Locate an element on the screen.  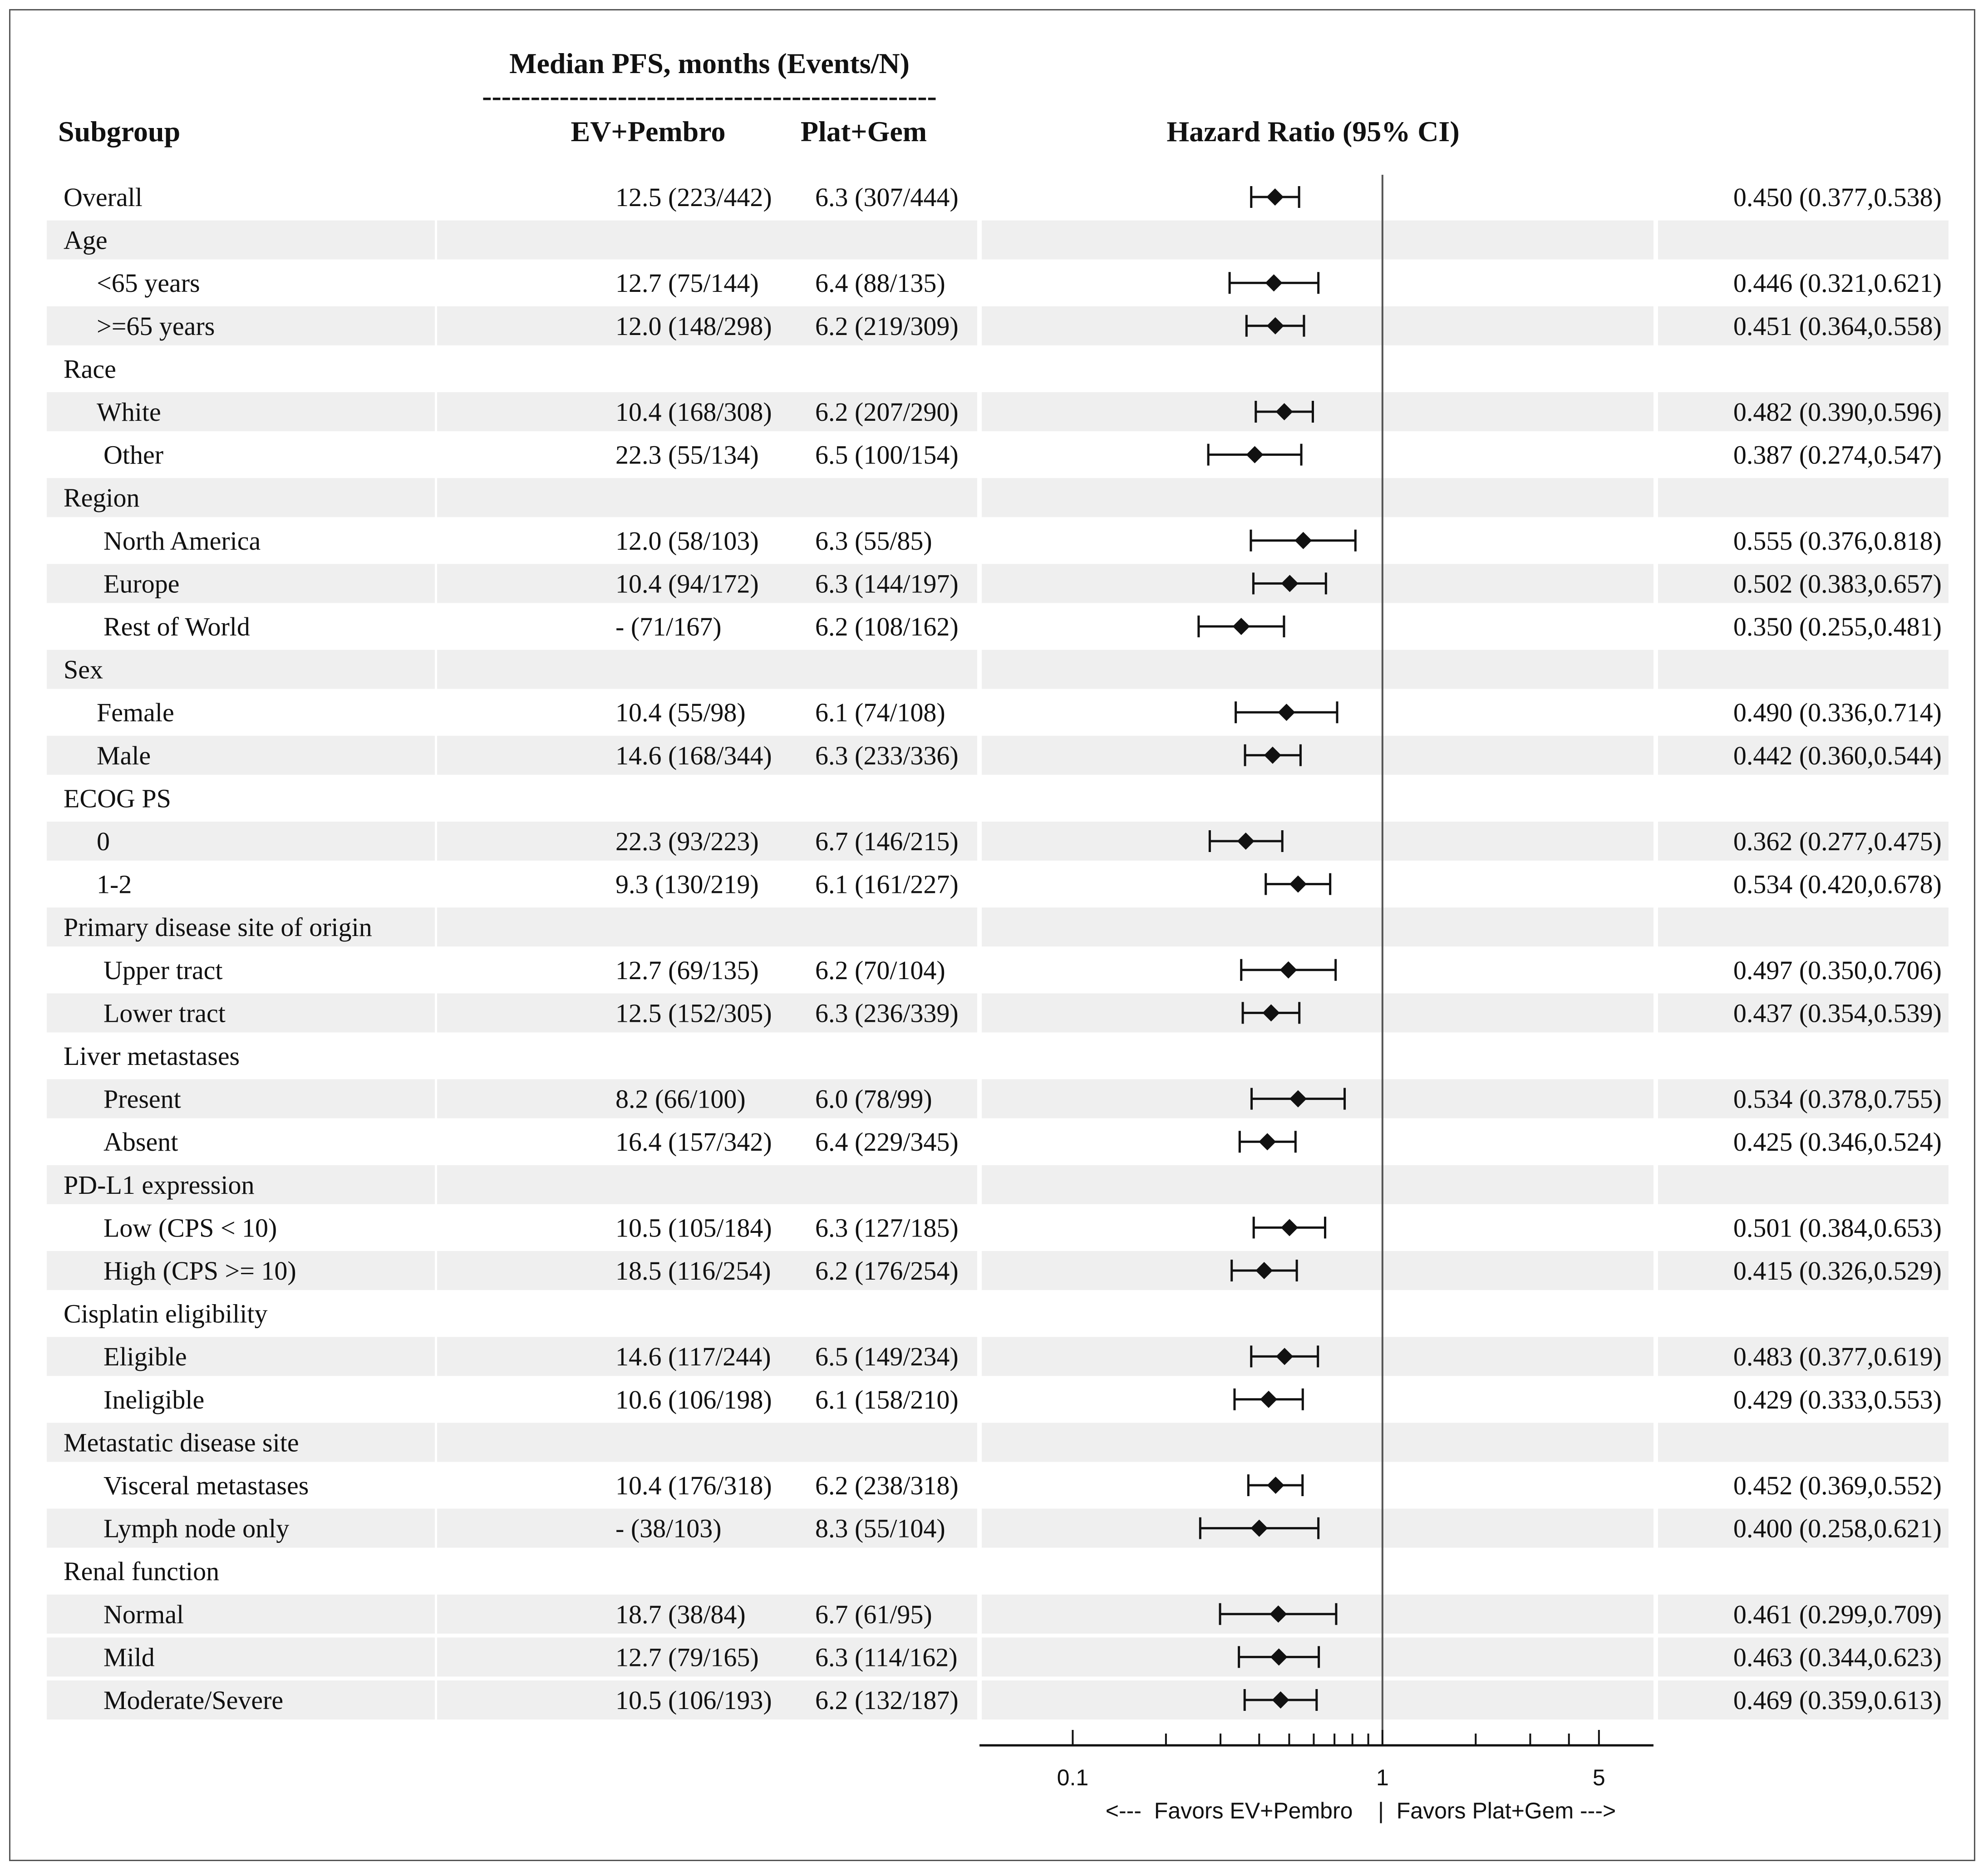
subgroup-label: Absent is located at coordinates (140, 1142).